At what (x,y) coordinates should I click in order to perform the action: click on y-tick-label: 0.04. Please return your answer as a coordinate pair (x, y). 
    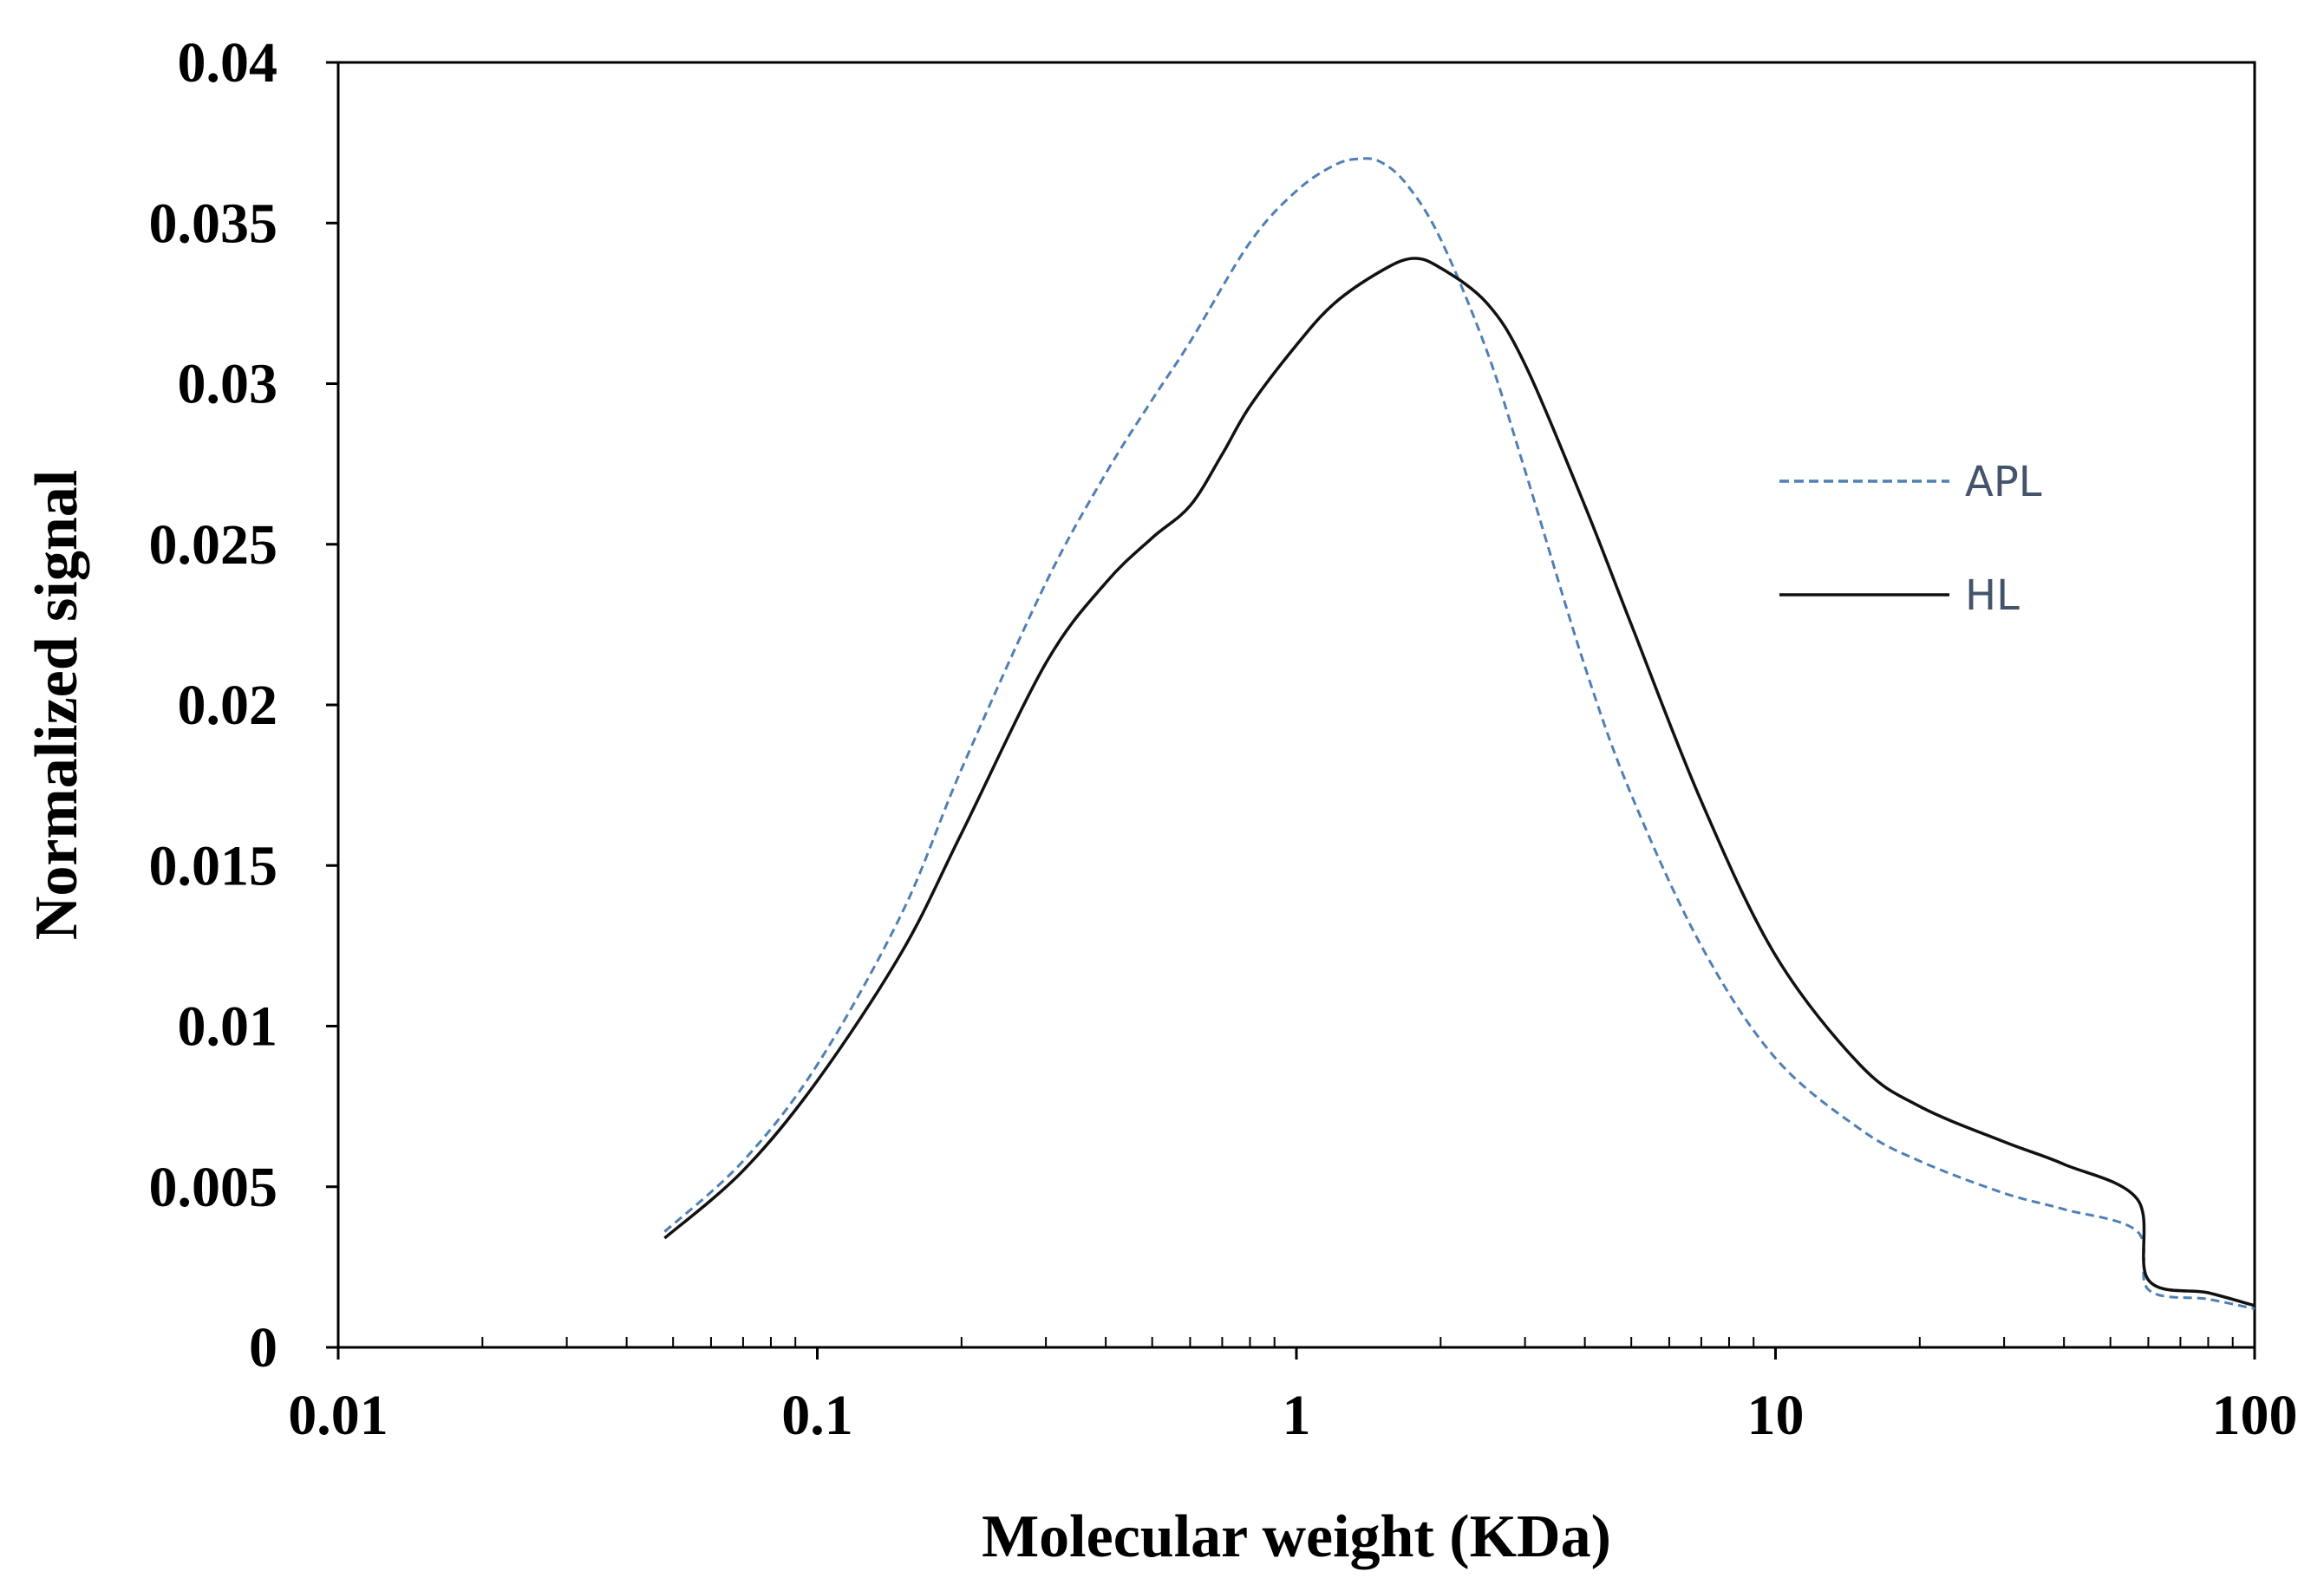
    Looking at the image, I should click on (228, 63).